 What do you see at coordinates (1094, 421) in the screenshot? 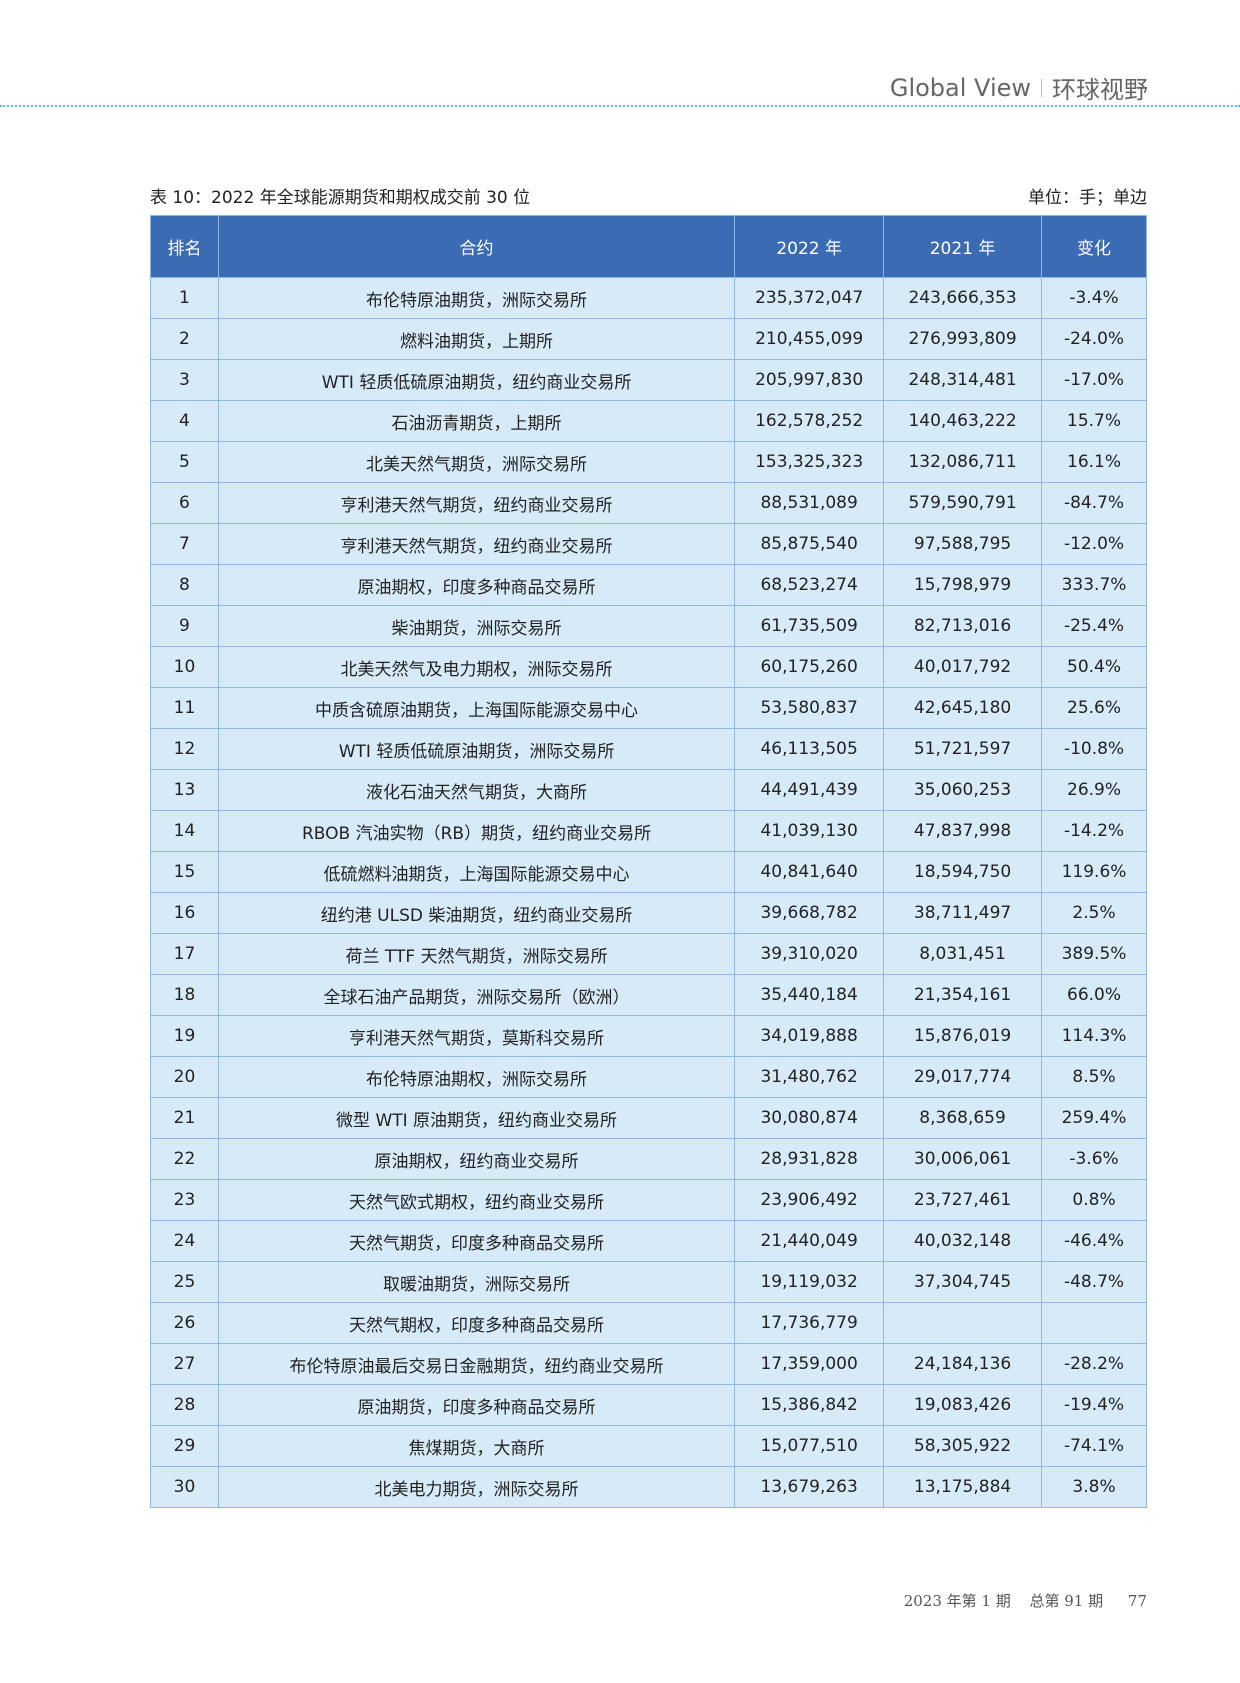
I see `change-cell: 15.7%` at bounding box center [1094, 421].